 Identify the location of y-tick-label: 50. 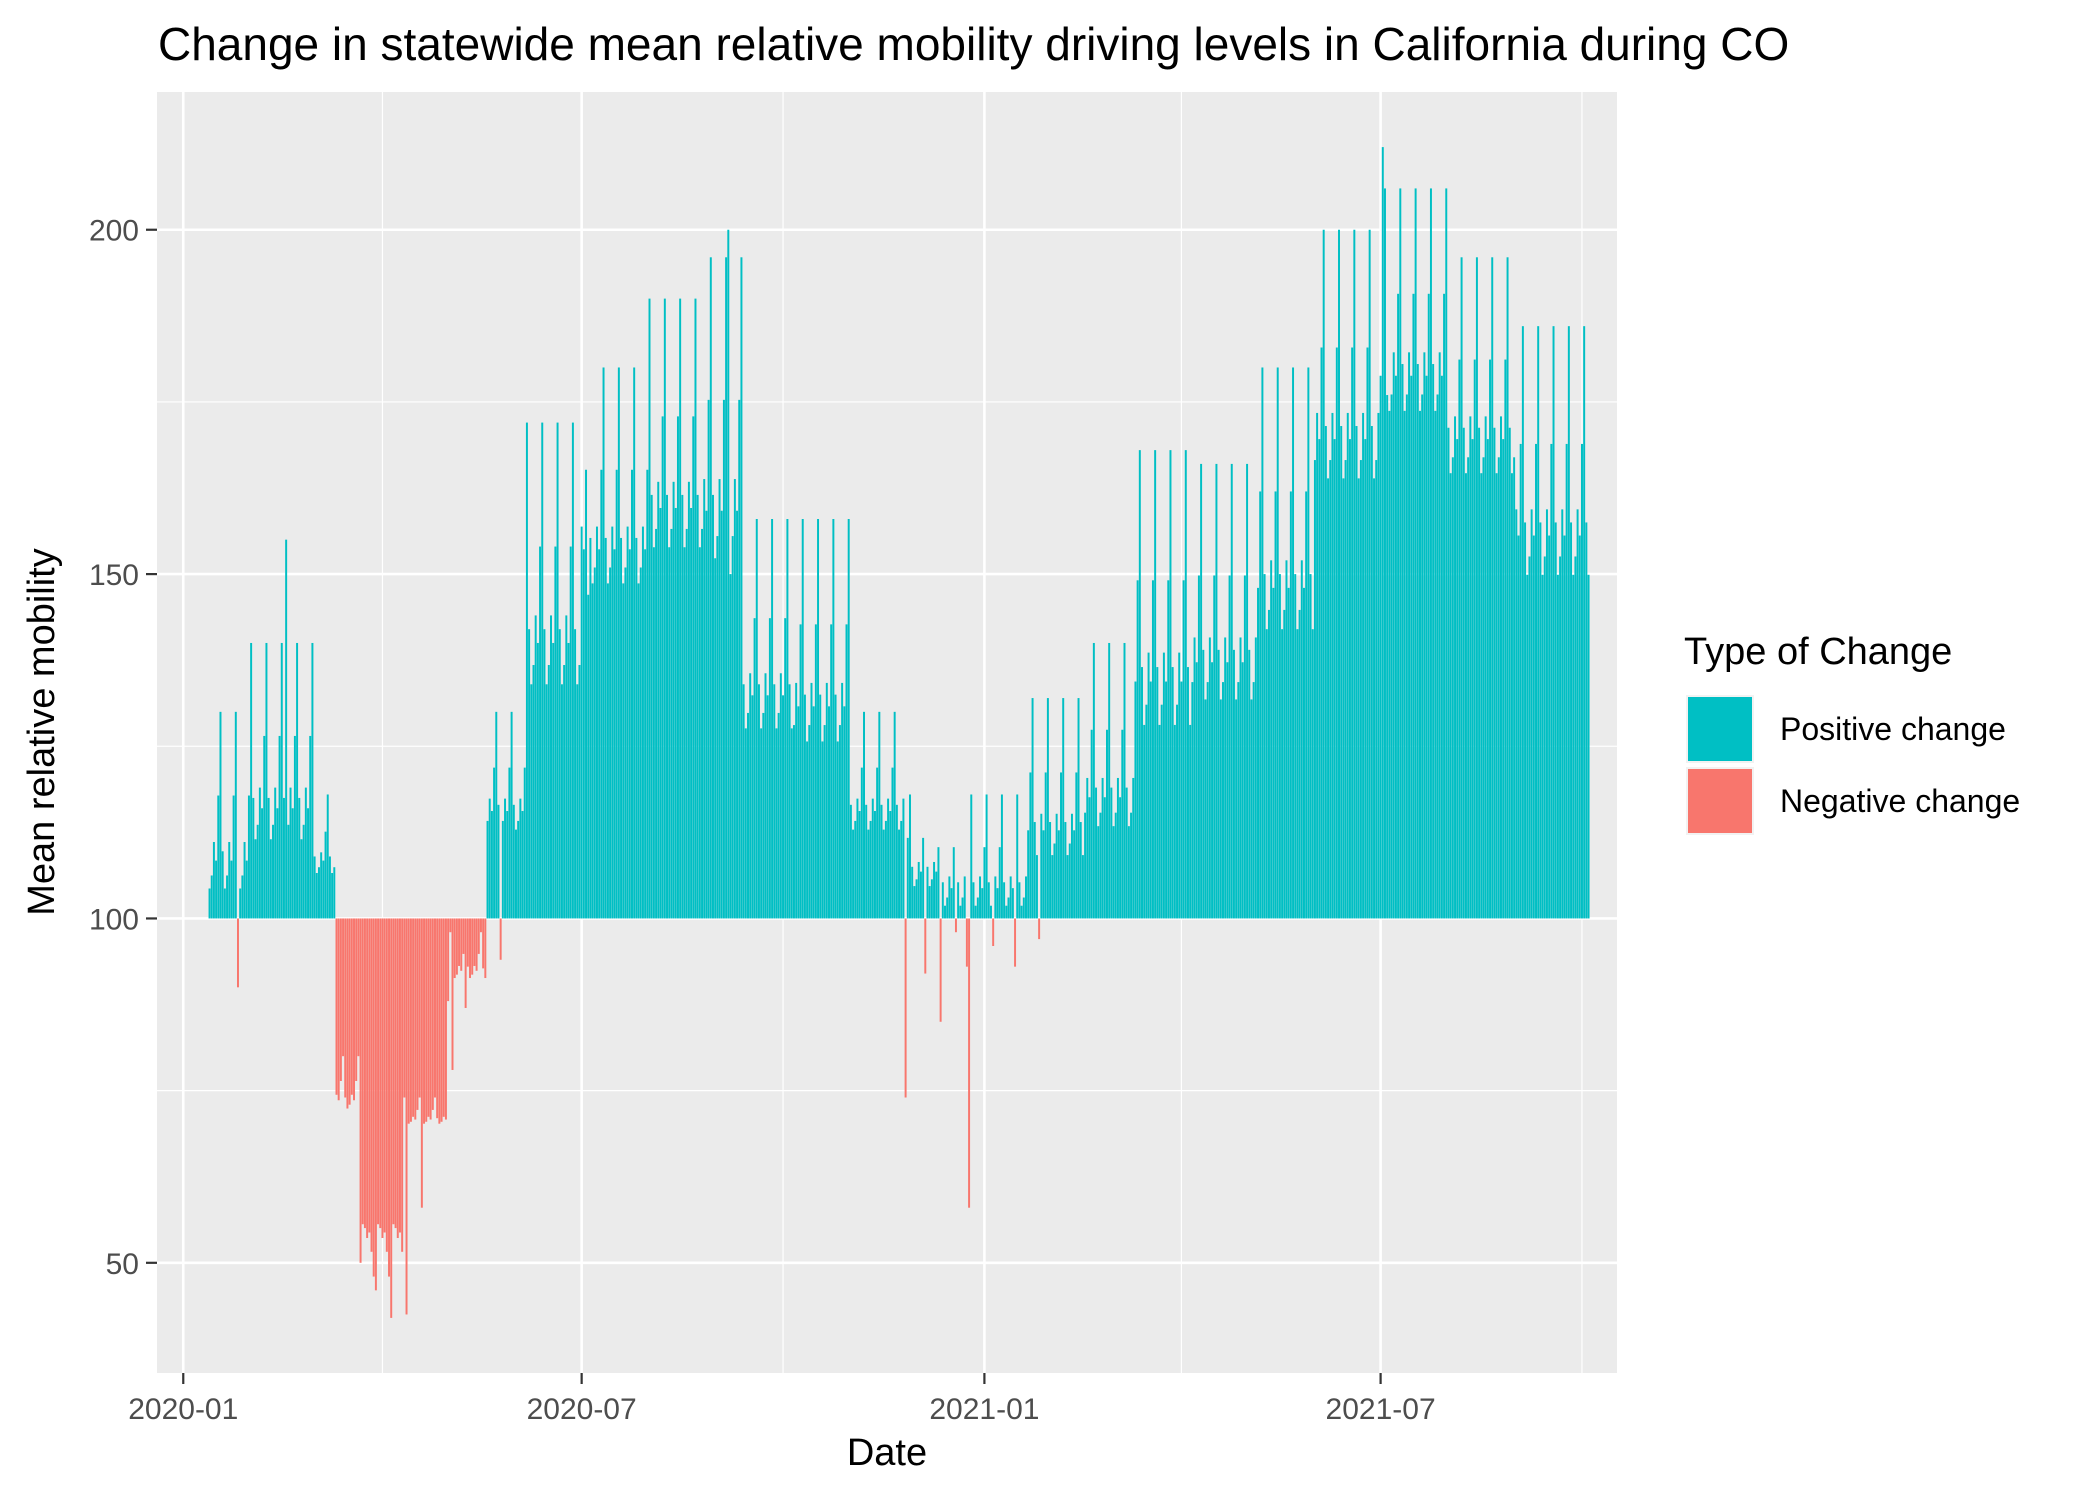
(122, 1264).